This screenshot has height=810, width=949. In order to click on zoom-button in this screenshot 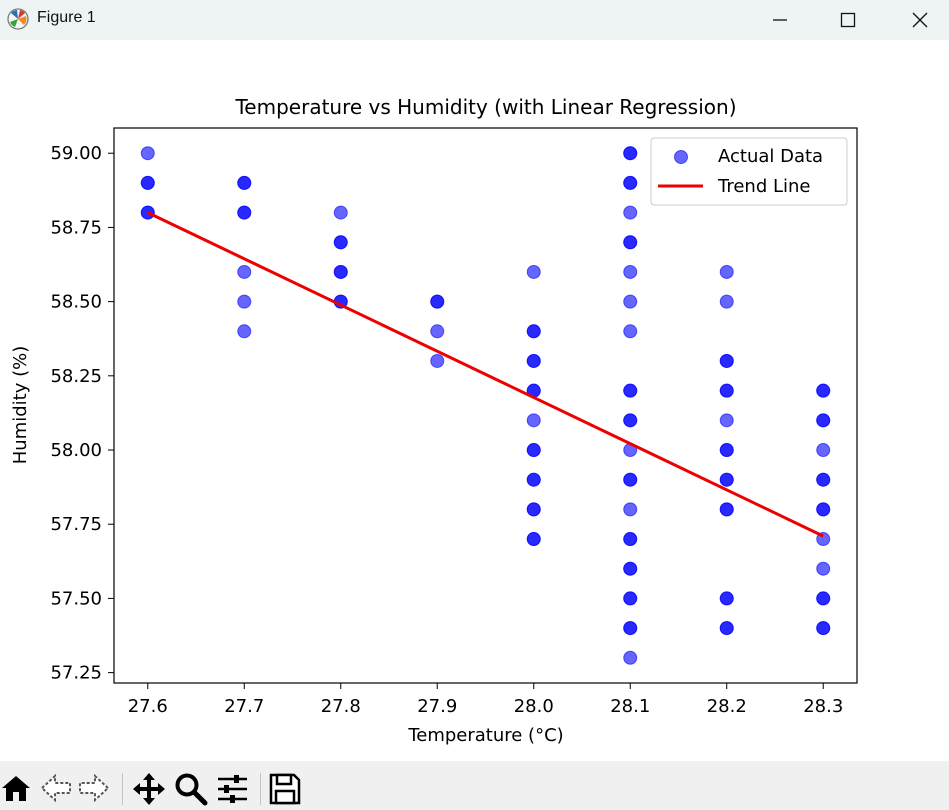, I will do `click(191, 789)`.